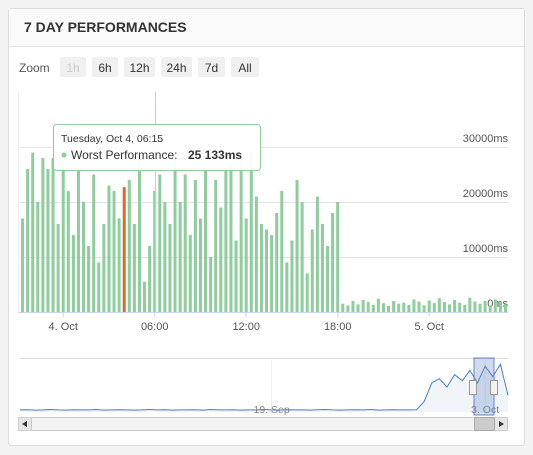 Image resolution: width=533 pixels, height=455 pixels. I want to click on y-tick-label: 30000ms, so click(486, 139).